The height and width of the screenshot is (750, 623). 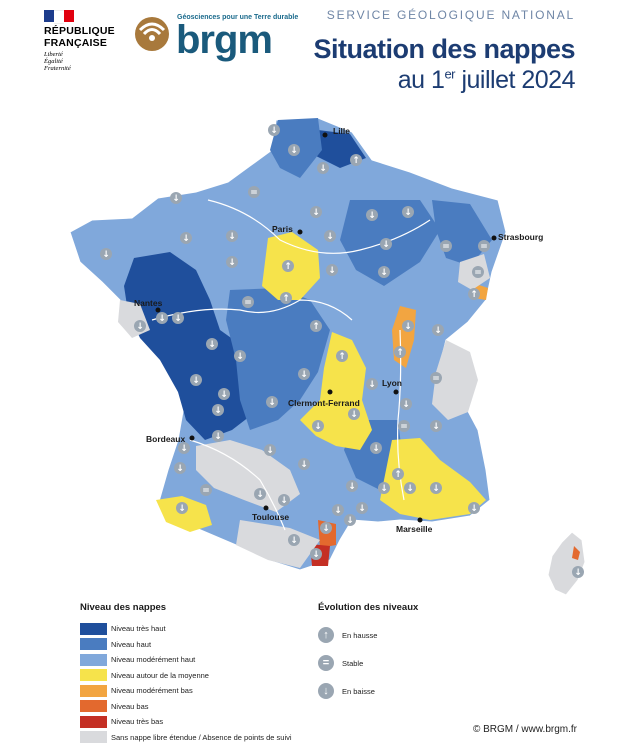 I want to click on legend-label: Niveau modérément bas, so click(x=152, y=691).